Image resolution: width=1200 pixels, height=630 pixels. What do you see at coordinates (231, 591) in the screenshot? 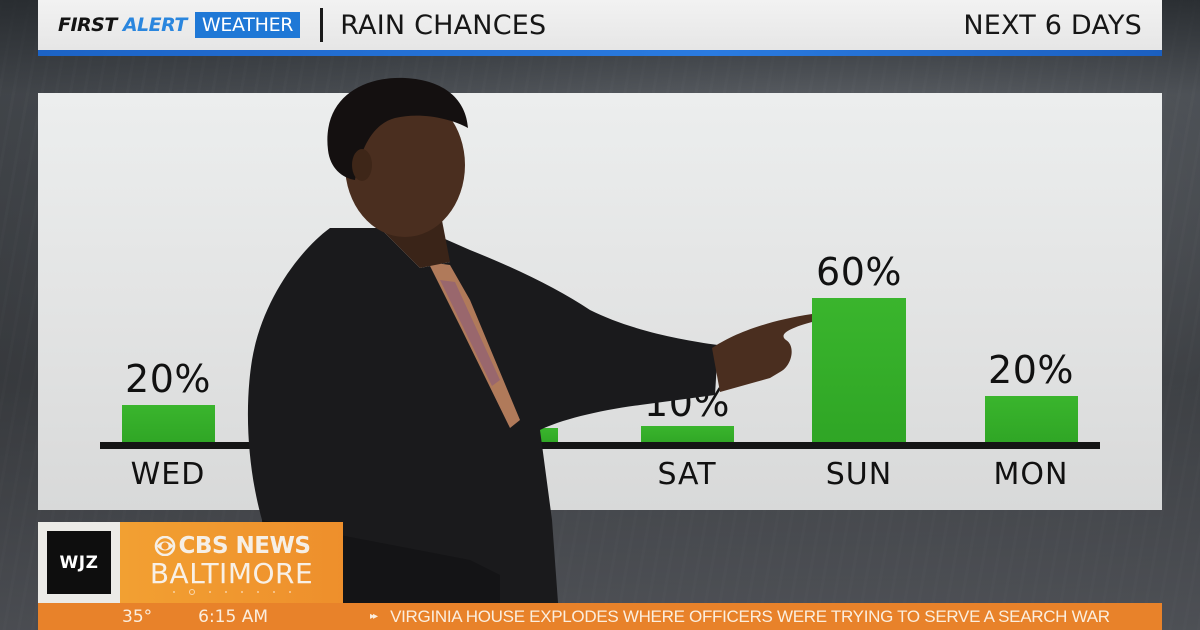
I see `decorative-dots` at bounding box center [231, 591].